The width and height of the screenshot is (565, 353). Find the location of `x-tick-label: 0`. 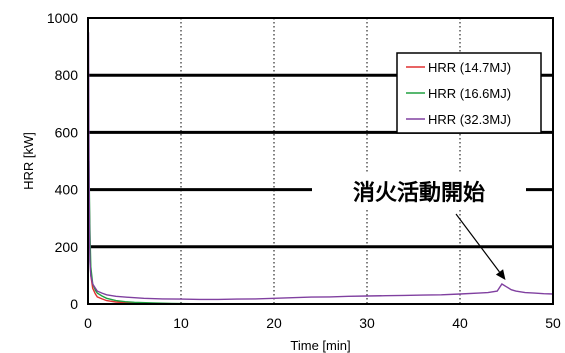

x-tick-label: 0 is located at coordinates (88, 323).